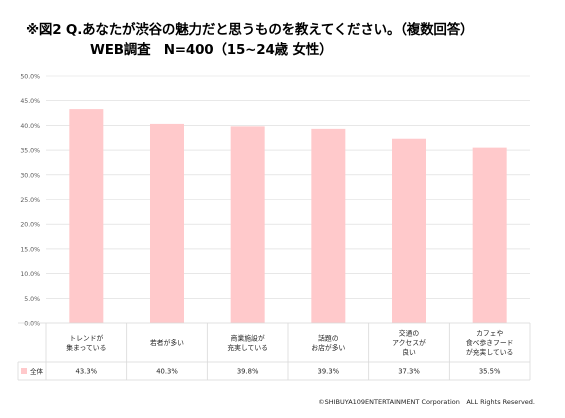  Describe the element at coordinates (30, 101) in the screenshot. I see `y-tick-label: 45.0%` at that location.